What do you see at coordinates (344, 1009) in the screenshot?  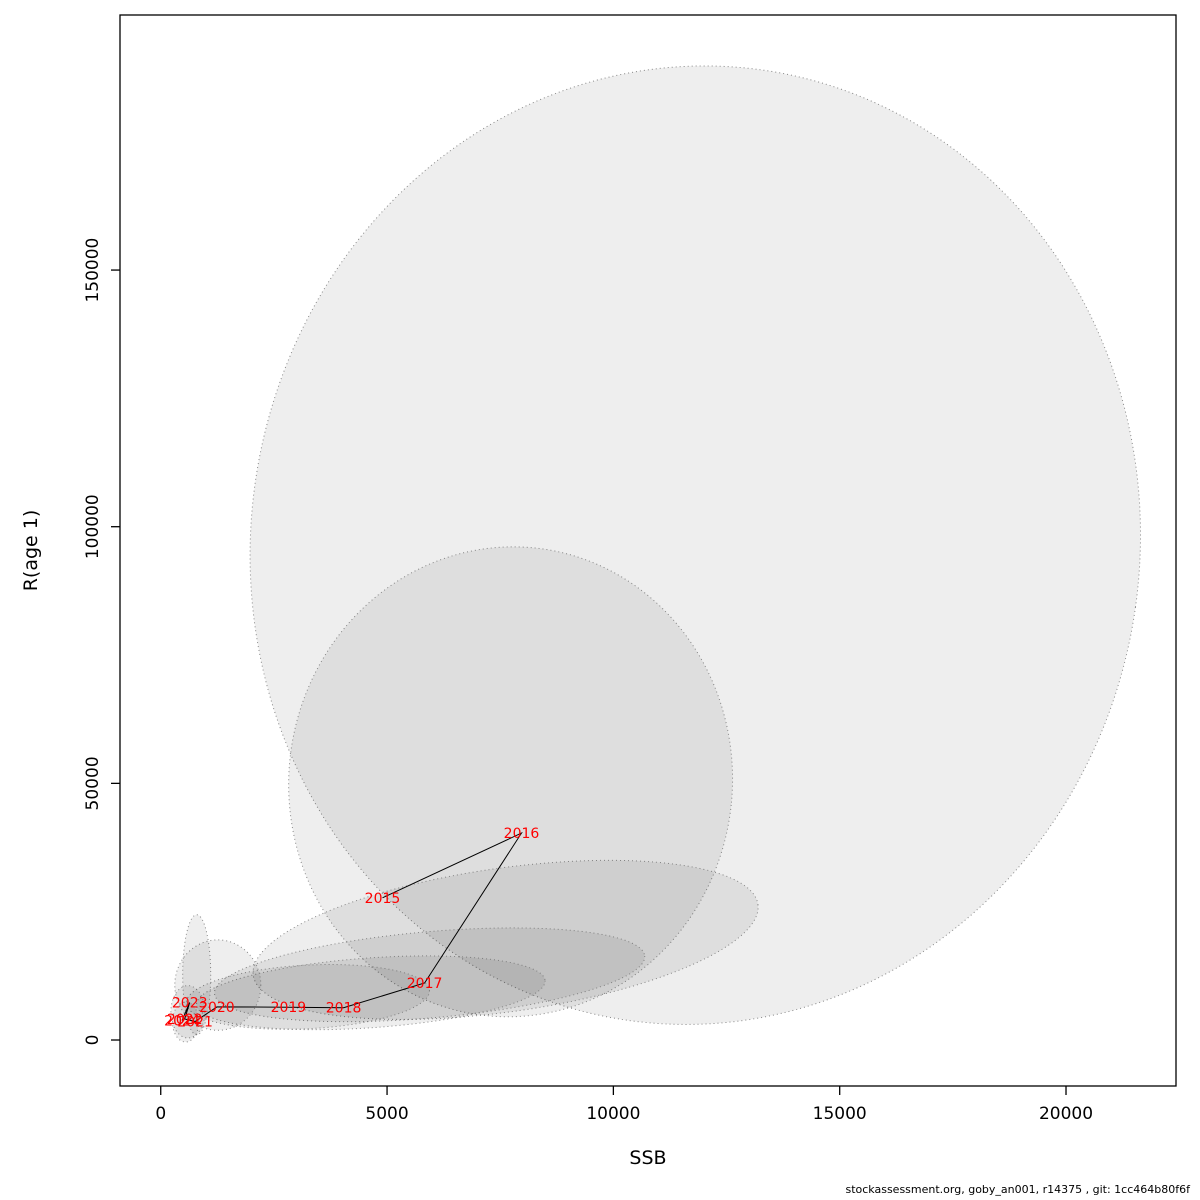 I see `year-label-2018: 2018` at bounding box center [344, 1009].